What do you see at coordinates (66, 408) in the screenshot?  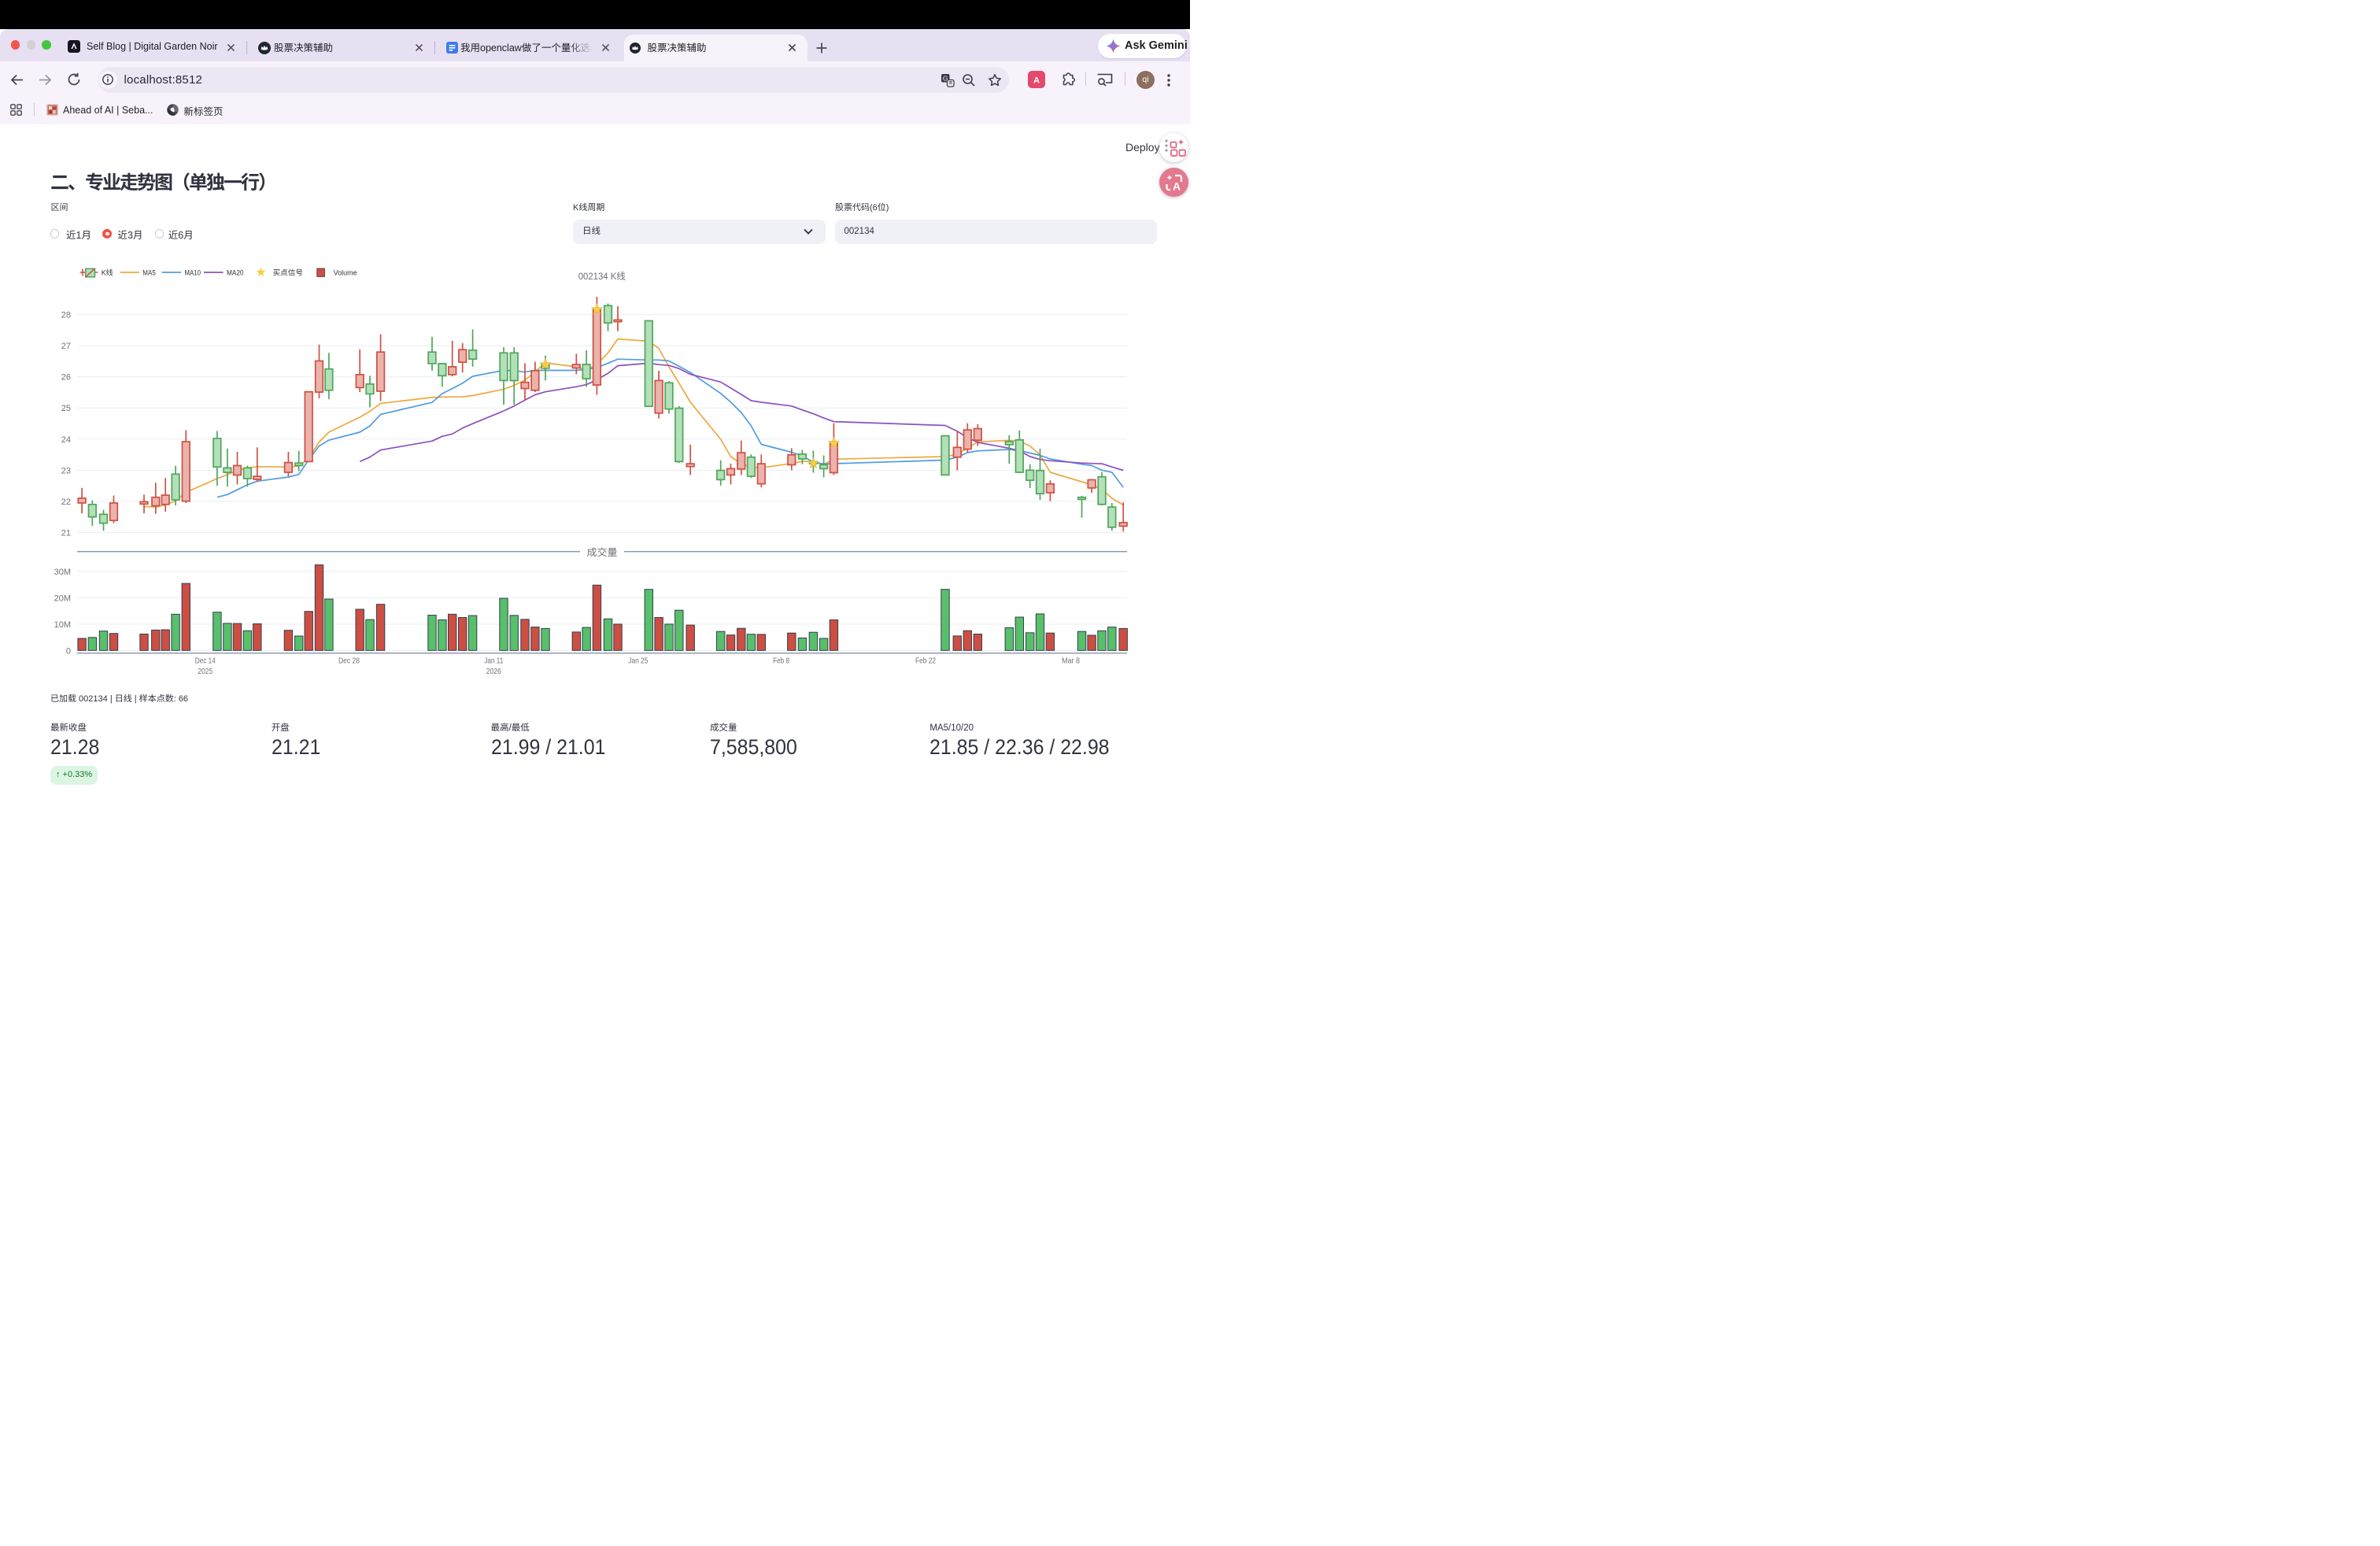 I see `svg-text: 25` at bounding box center [66, 408].